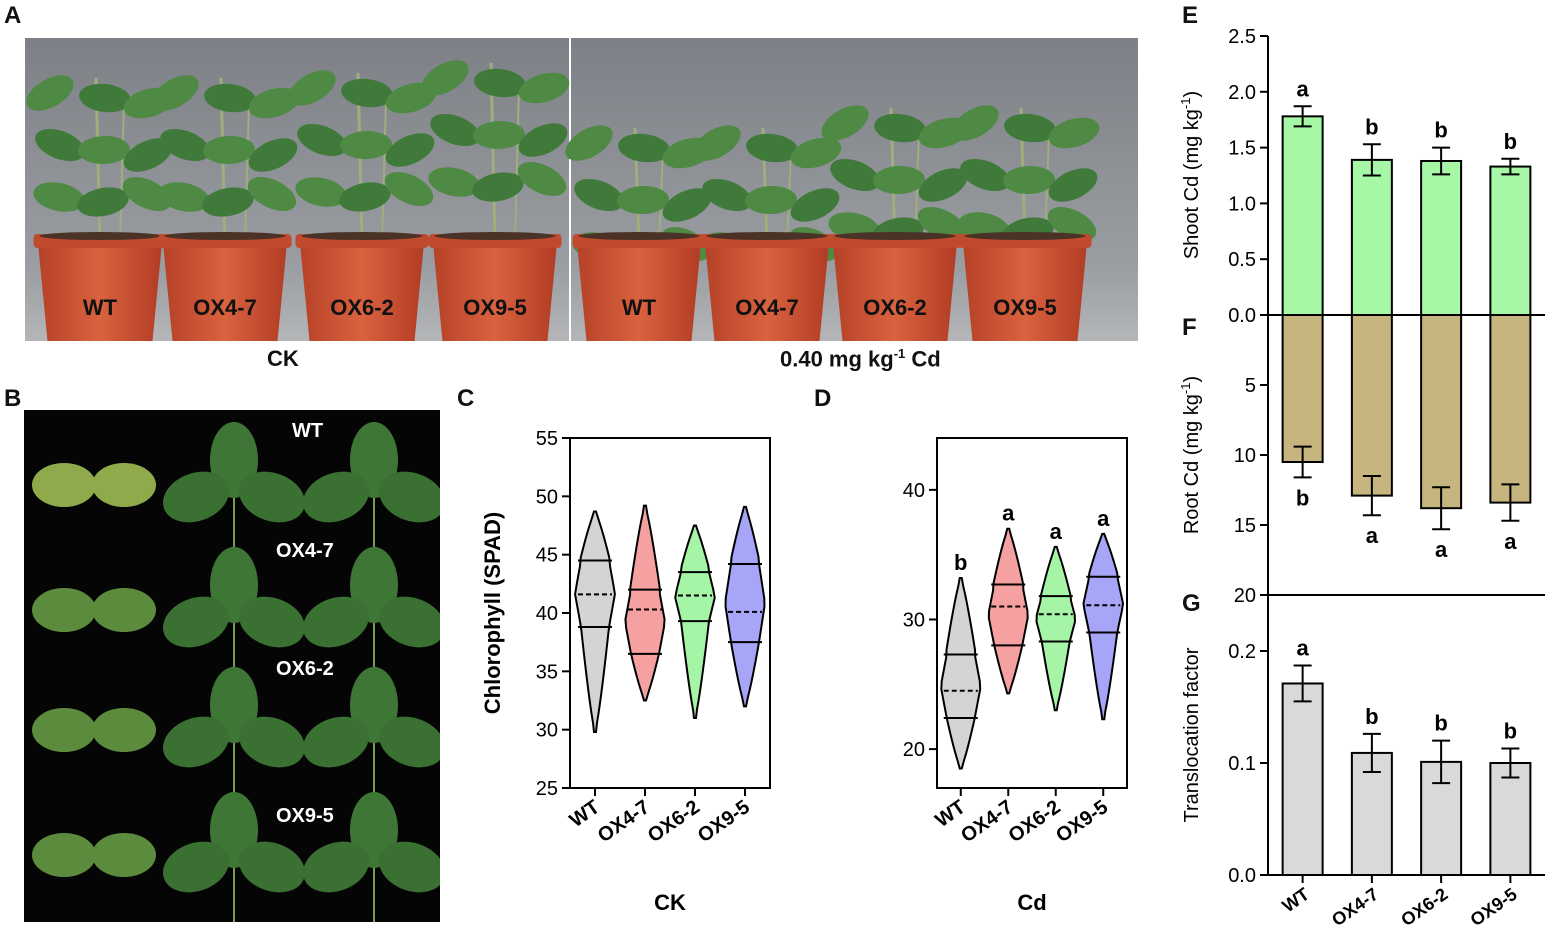  Describe the element at coordinates (1242, 37) in the screenshot. I see `y-tick-label: 2.5` at that location.